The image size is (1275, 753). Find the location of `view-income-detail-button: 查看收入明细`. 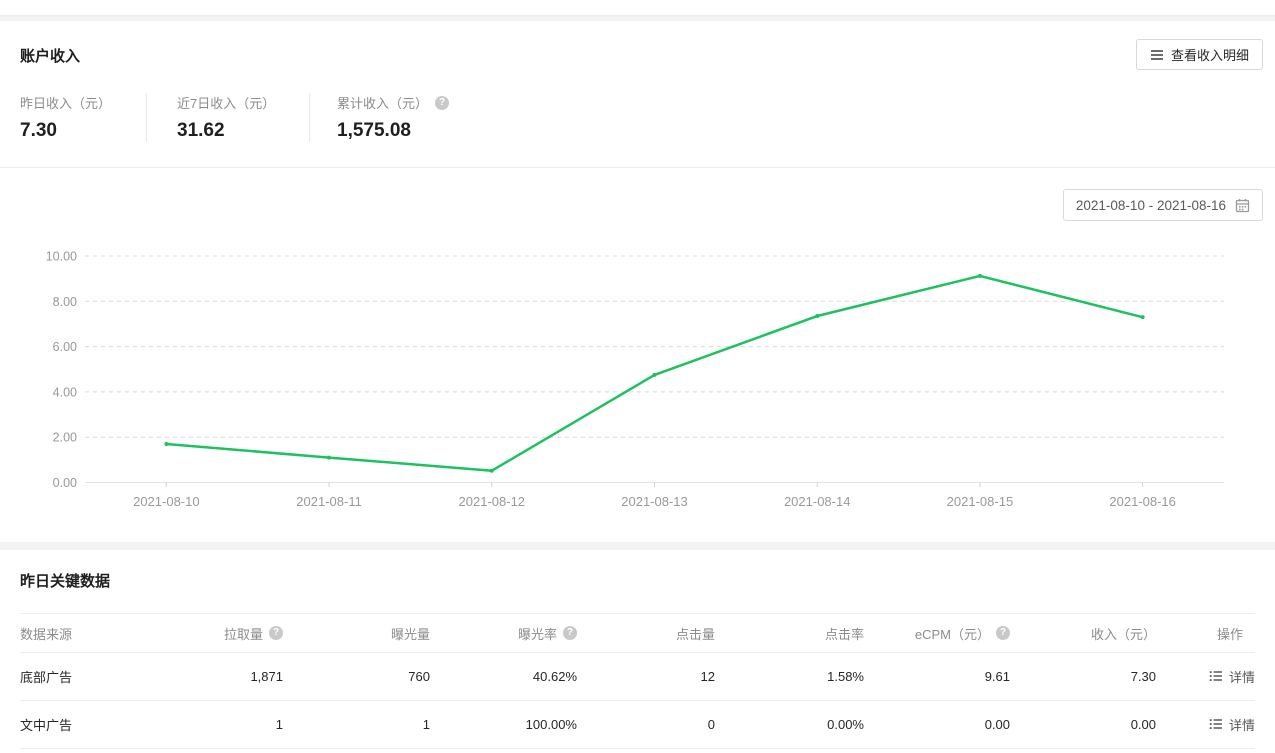

view-income-detail-button: 查看收入明细 is located at coordinates (1199, 54).